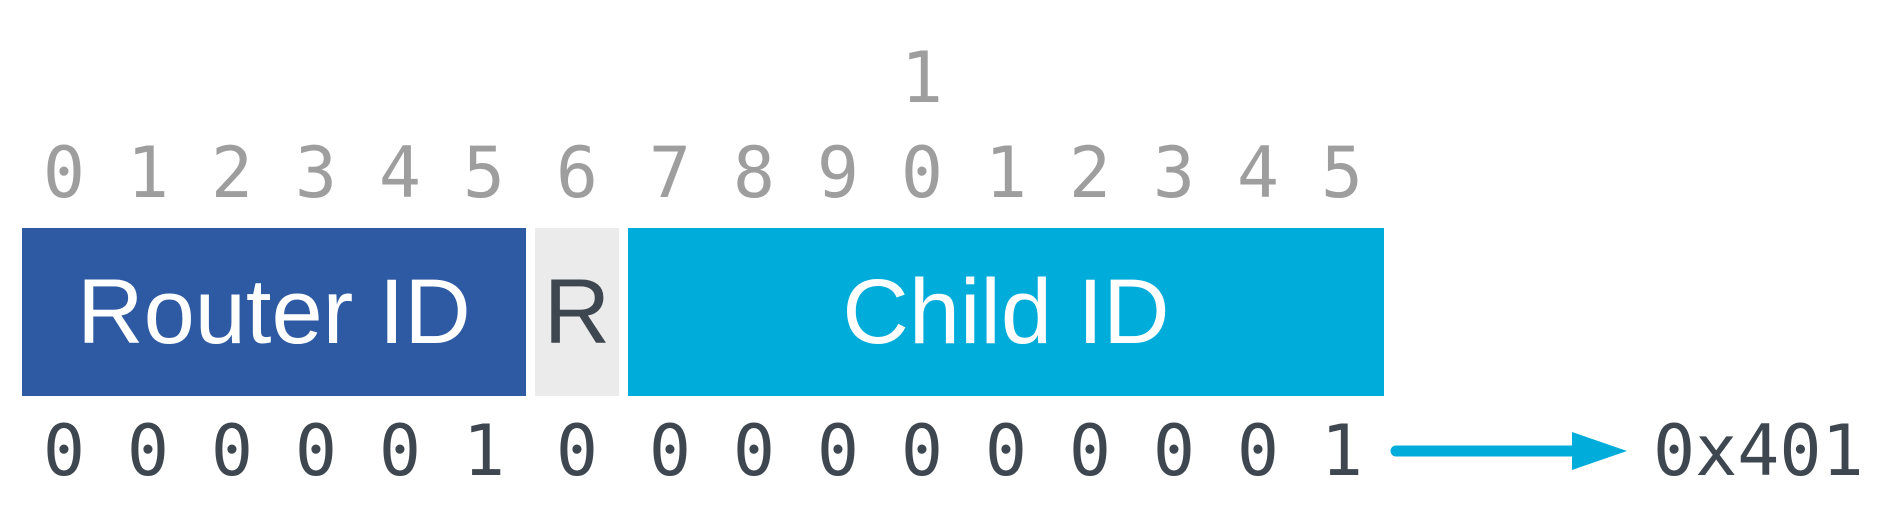 The width and height of the screenshot is (1888, 508). I want to click on field-router-id-label: Router ID, so click(274, 311).